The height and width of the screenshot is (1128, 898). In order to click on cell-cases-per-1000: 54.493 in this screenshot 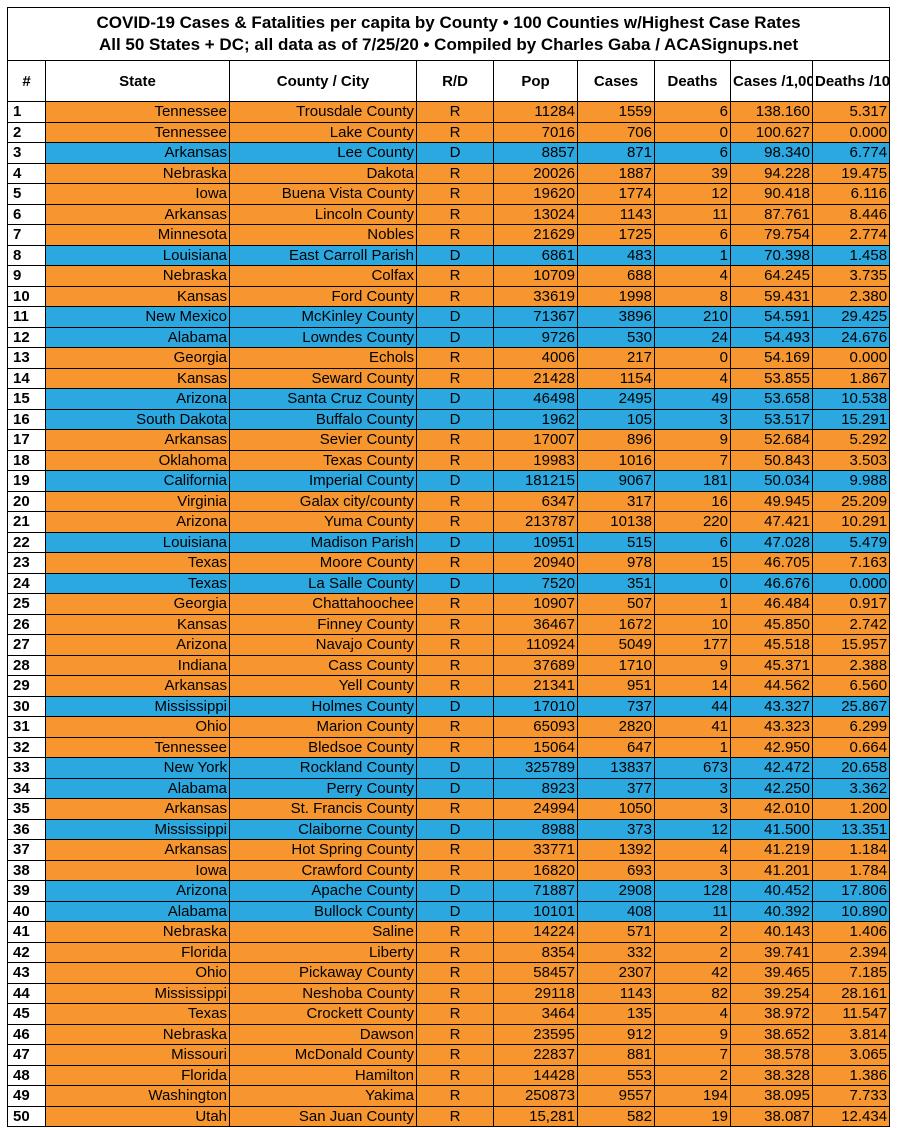, I will do `click(771, 337)`.